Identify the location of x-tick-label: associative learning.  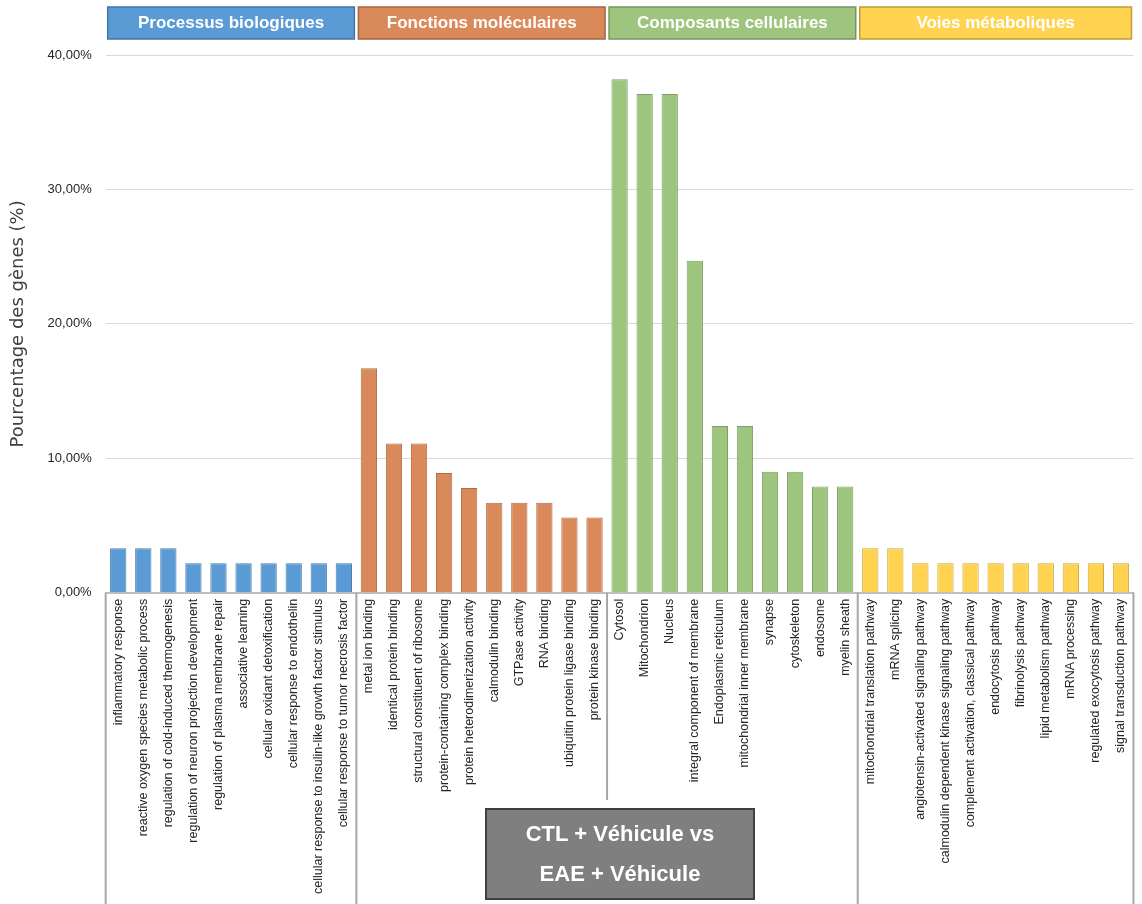
(243, 653).